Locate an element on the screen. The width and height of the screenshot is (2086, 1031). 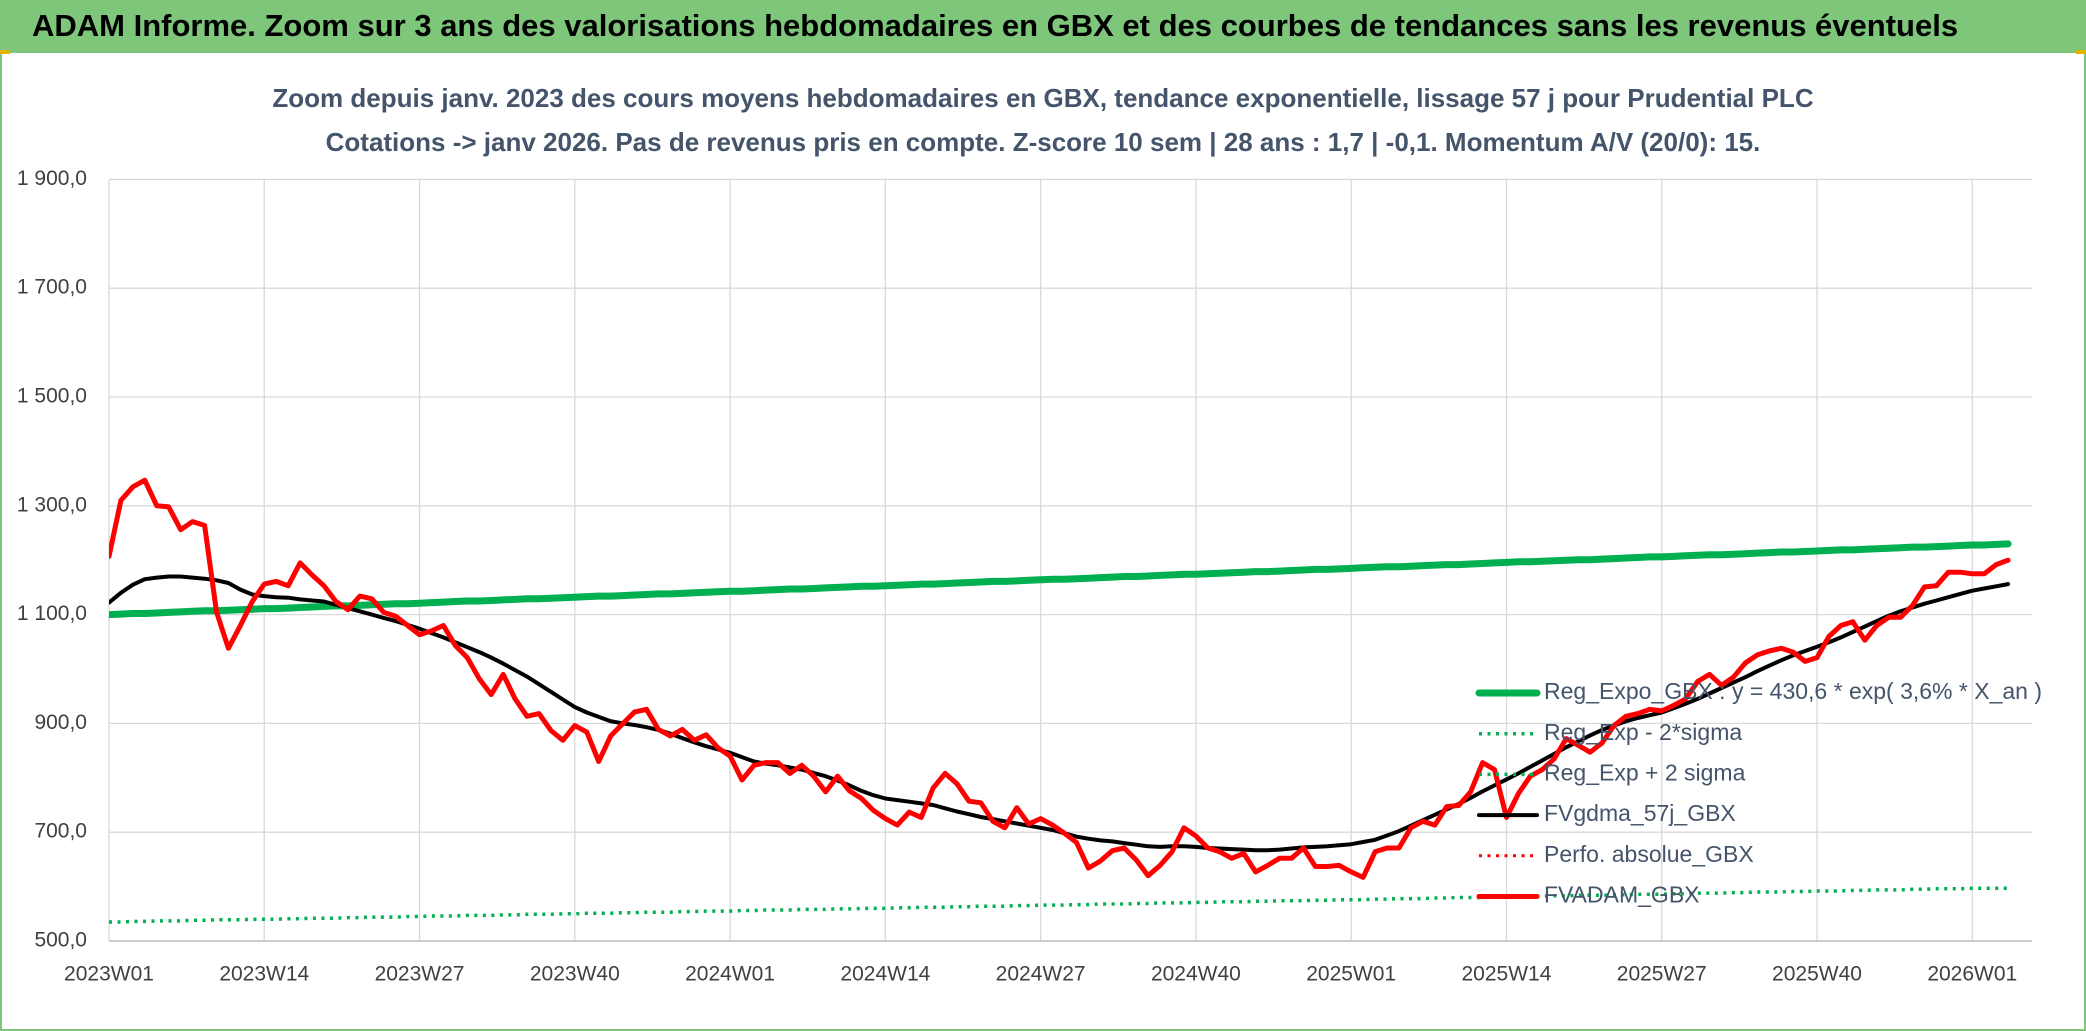
x-tick-label: 2025W27 is located at coordinates (1662, 974).